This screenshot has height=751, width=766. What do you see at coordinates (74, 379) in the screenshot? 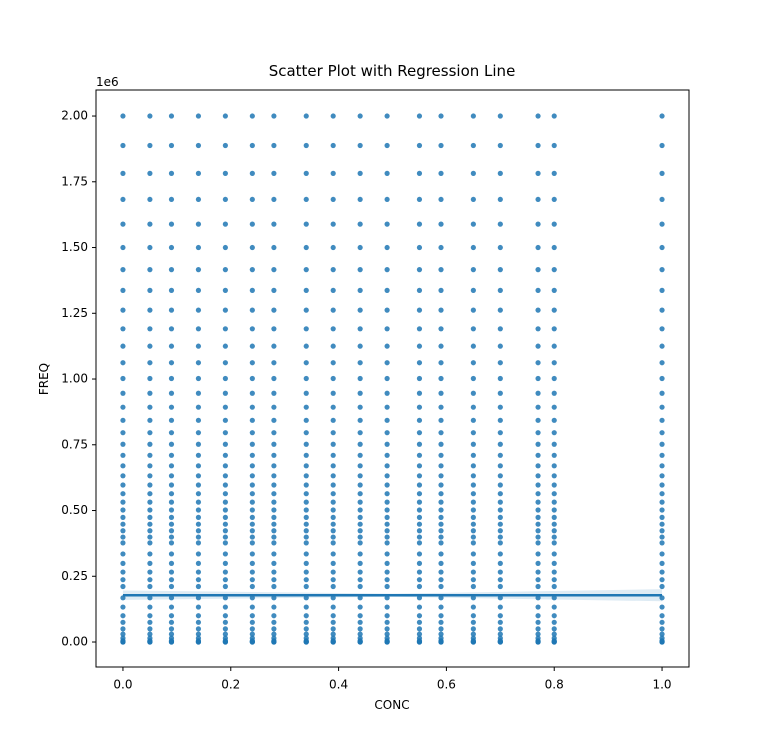
I see `y-tick-label: 1.00` at bounding box center [74, 379].